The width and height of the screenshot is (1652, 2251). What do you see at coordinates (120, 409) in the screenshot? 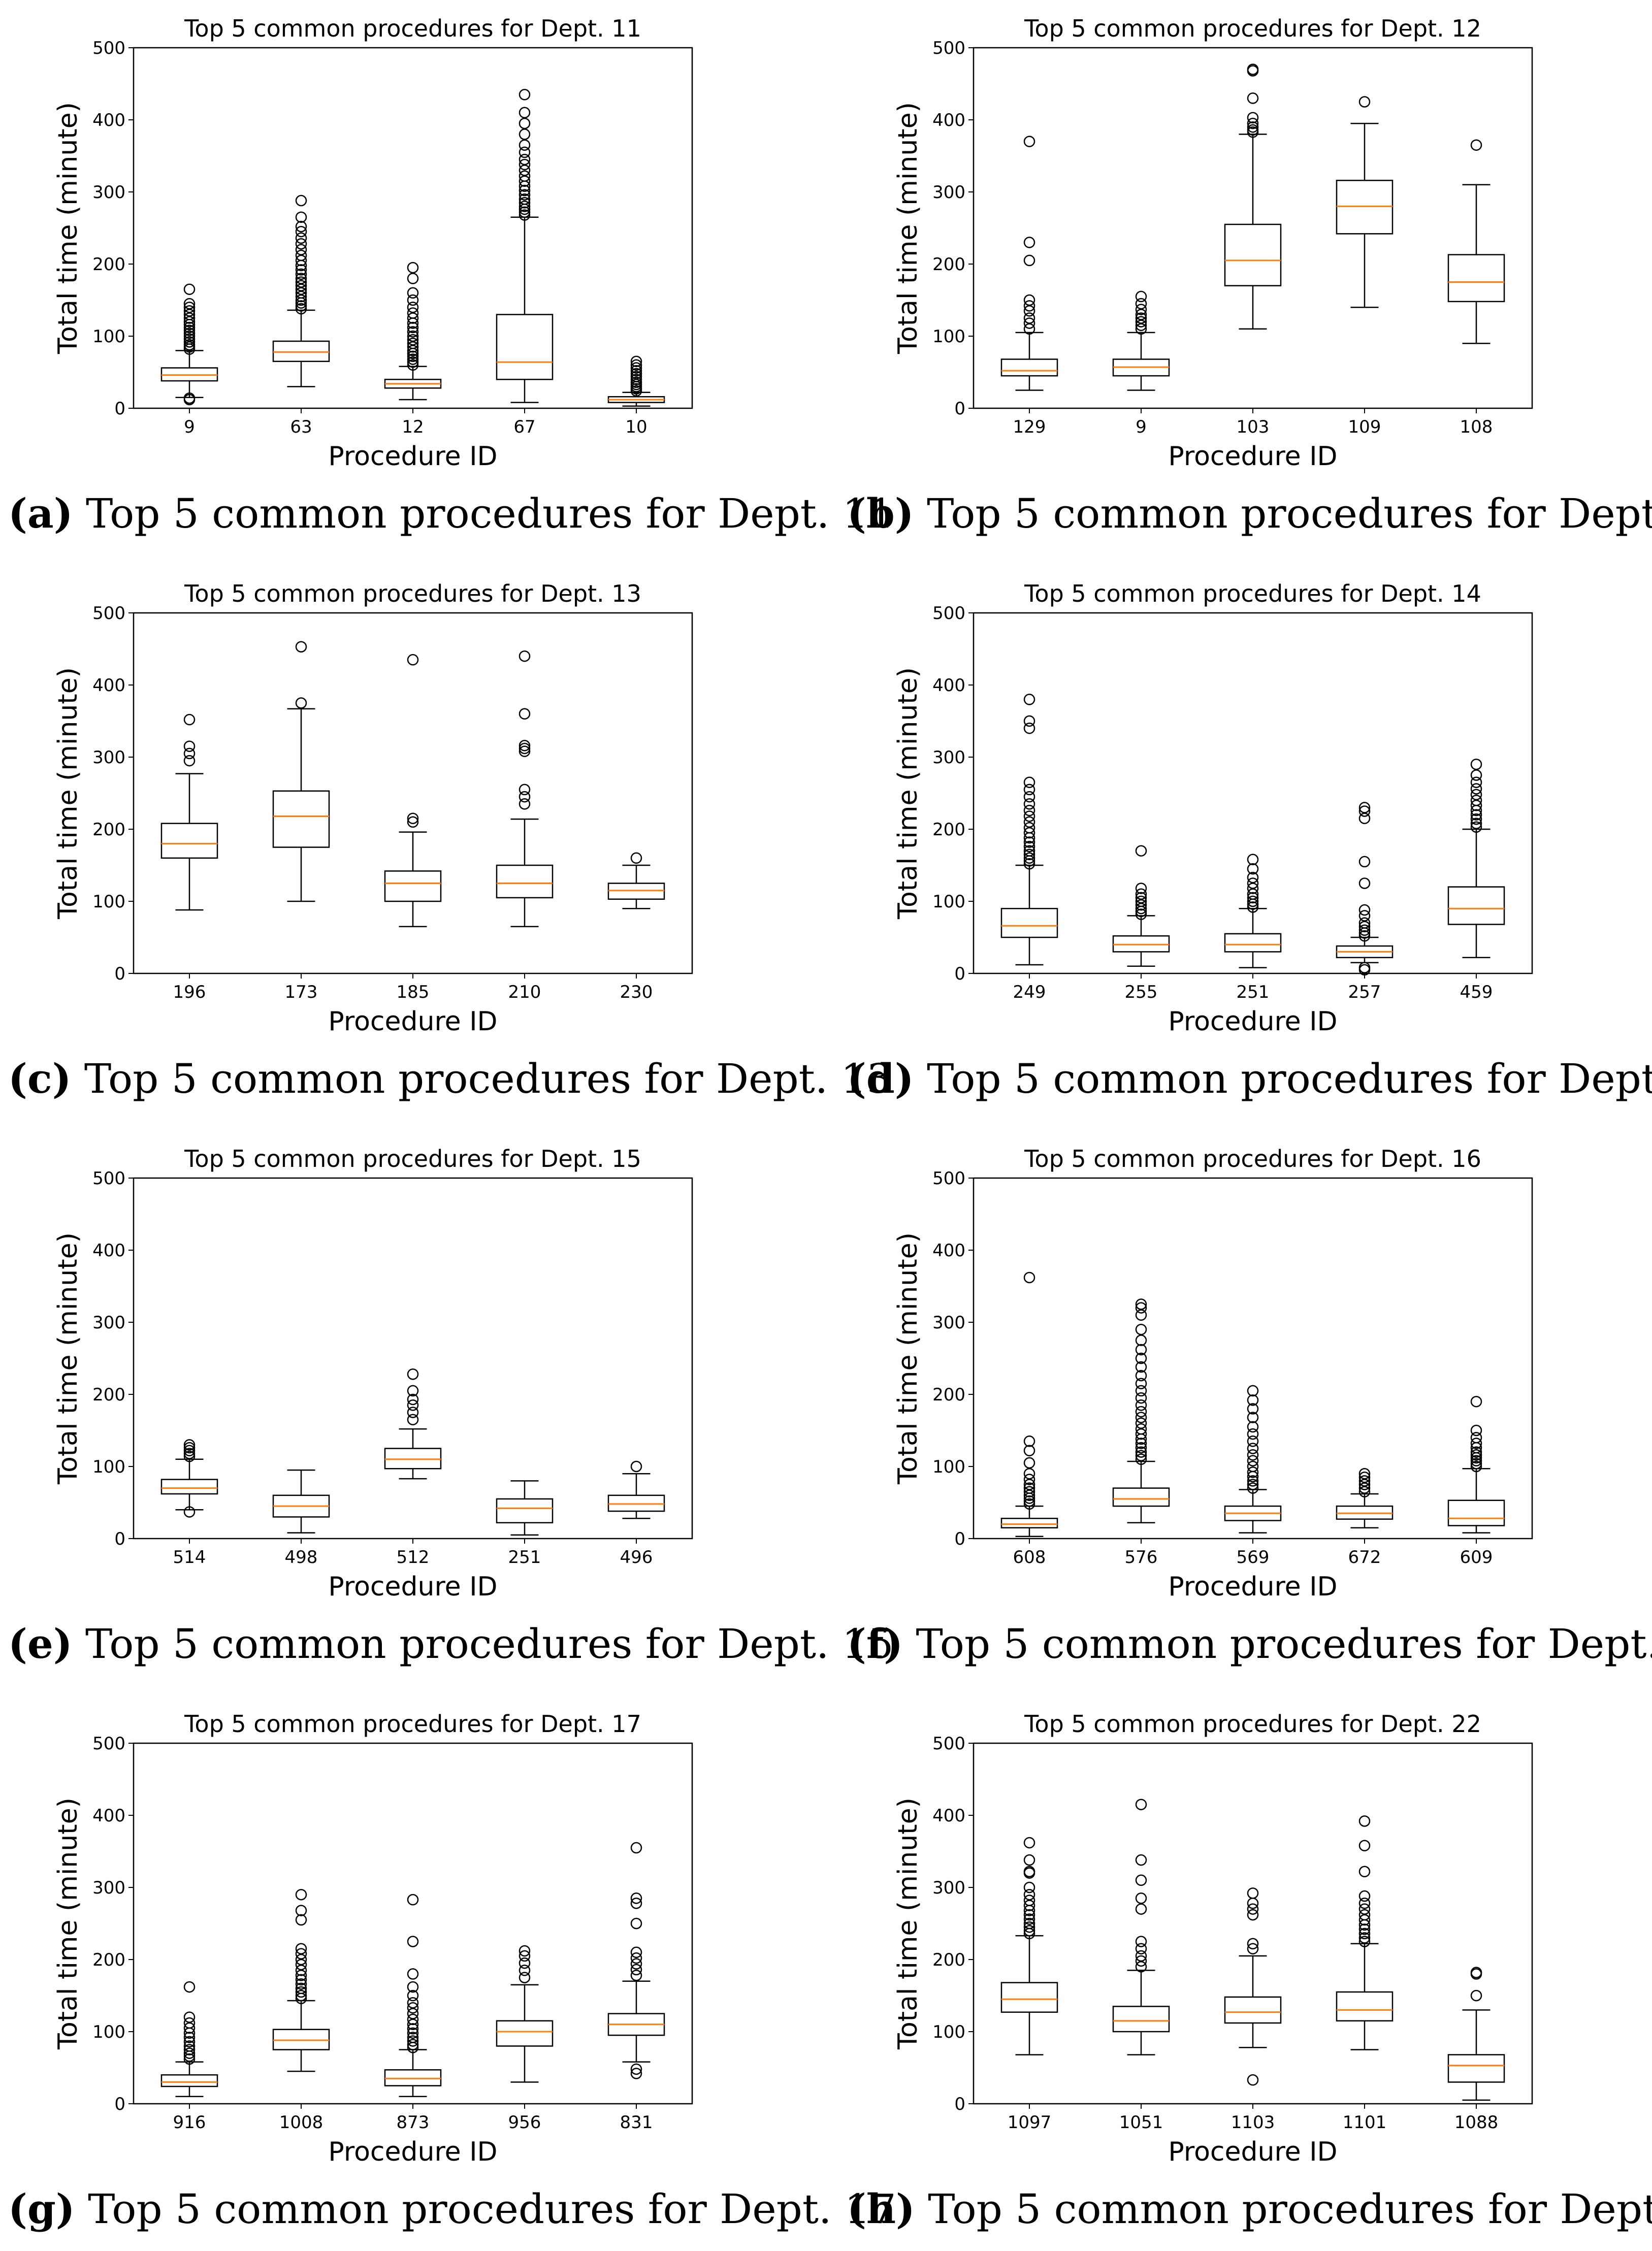
I see `y-tick-label: 0` at bounding box center [120, 409].